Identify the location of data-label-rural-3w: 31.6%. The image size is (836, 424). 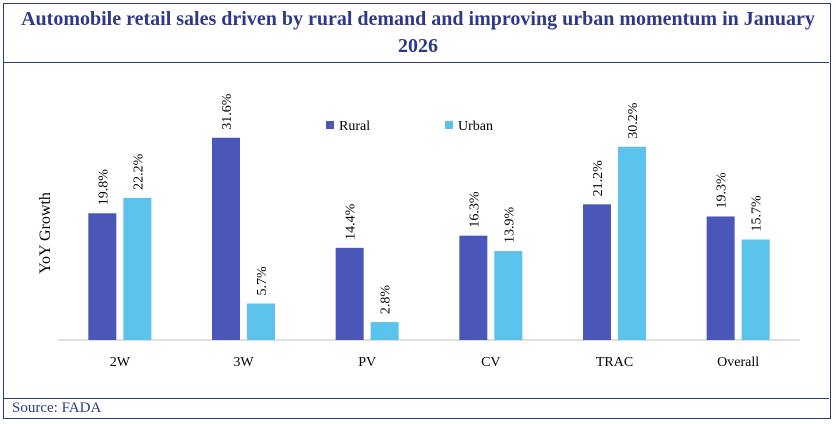
(227, 111).